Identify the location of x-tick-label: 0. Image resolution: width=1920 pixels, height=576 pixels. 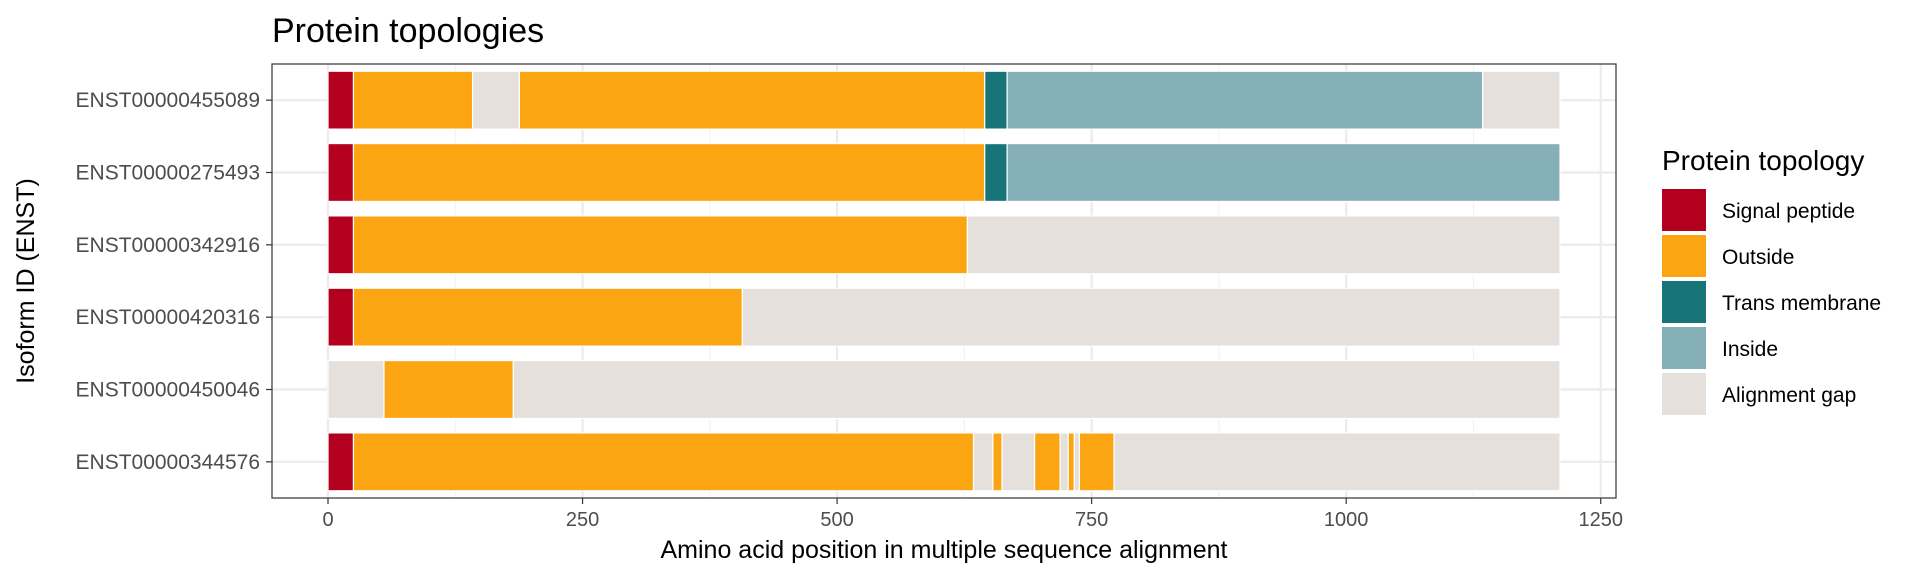
(327, 520).